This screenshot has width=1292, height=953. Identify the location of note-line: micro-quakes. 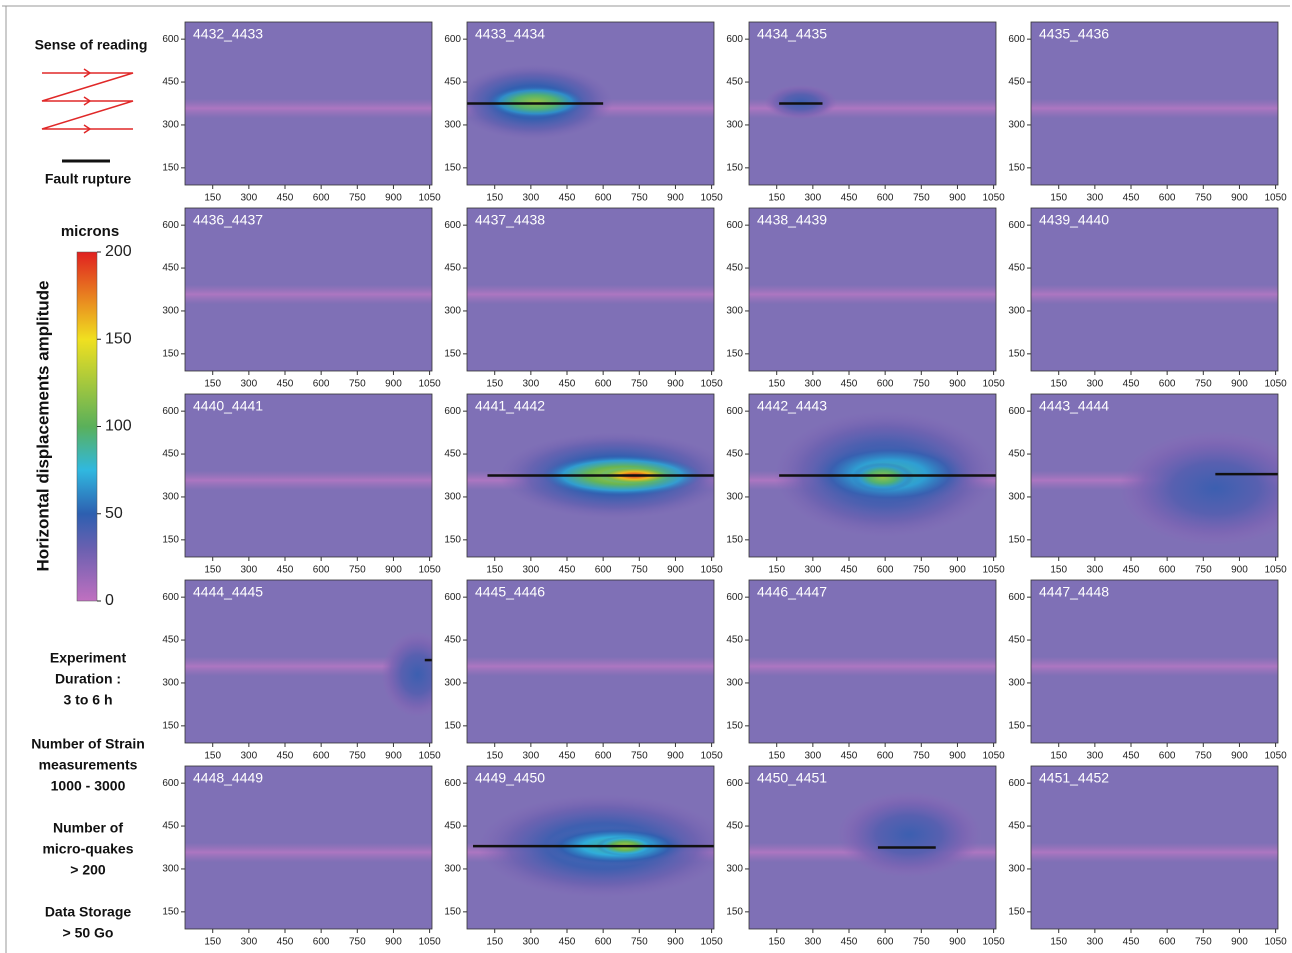
(87, 849).